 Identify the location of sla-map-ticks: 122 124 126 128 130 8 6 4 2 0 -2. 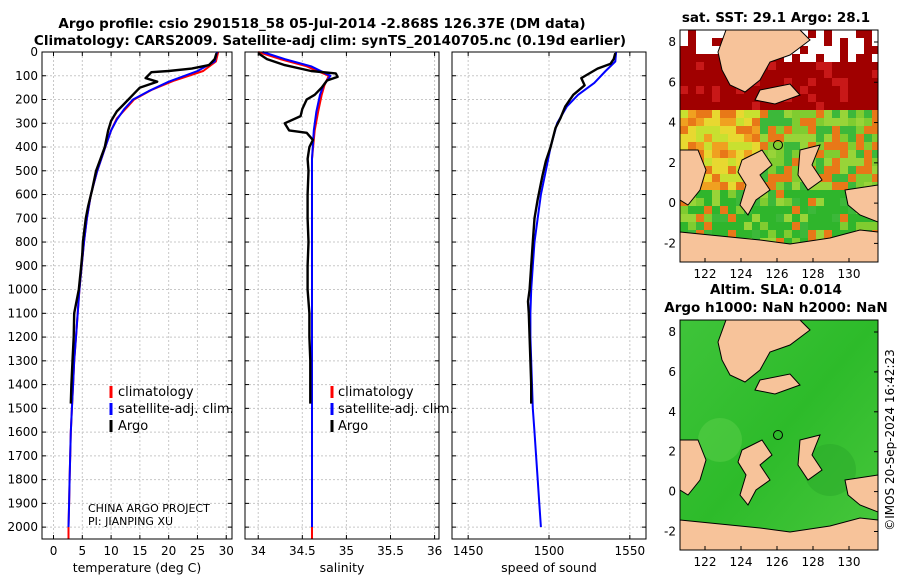
(771, 447).